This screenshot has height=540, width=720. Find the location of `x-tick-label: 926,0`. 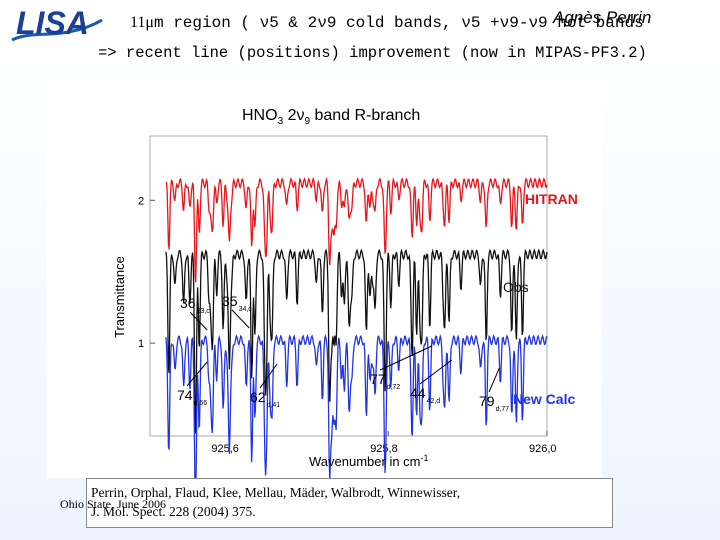

x-tick-label: 926,0 is located at coordinates (543, 449).